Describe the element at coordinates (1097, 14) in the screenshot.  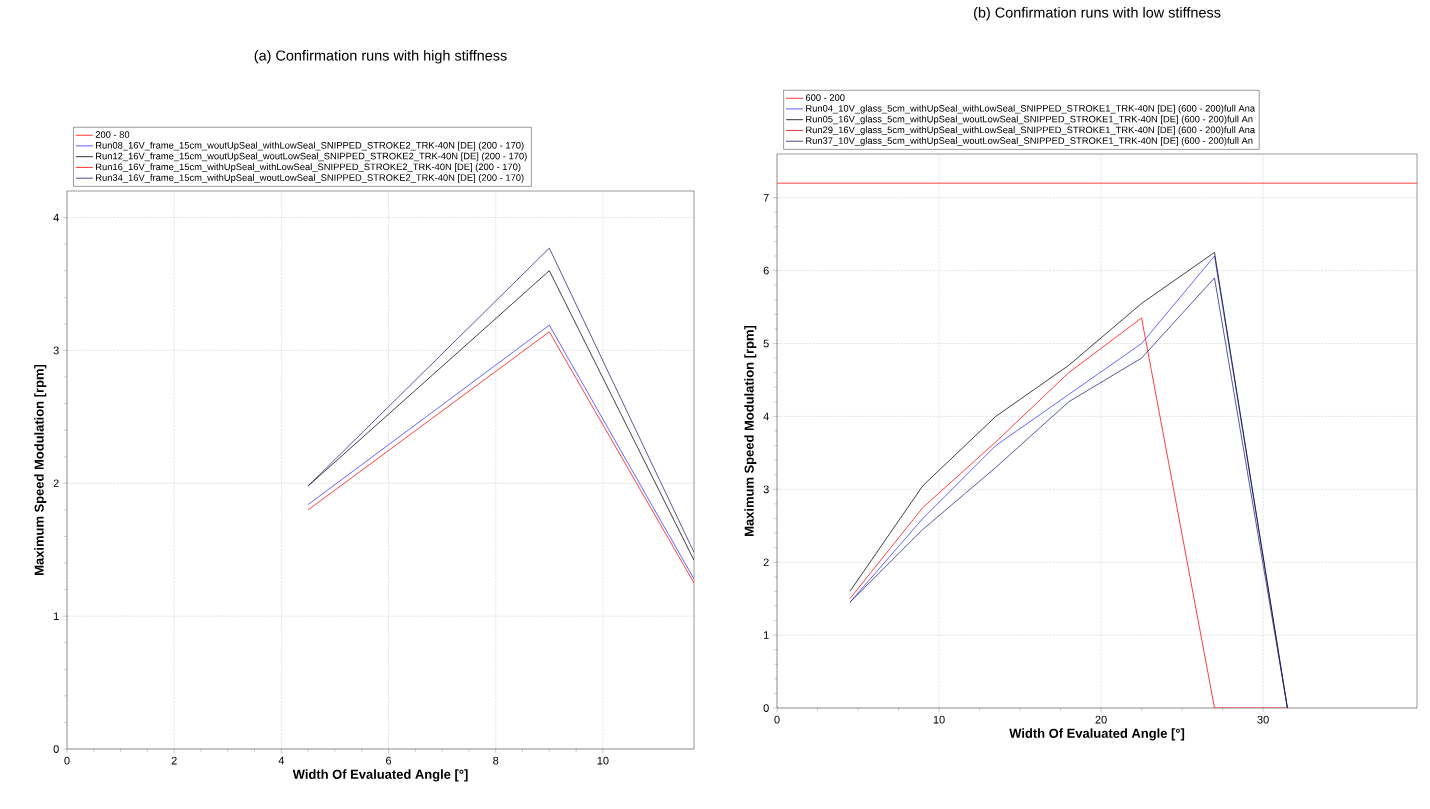
I see `chart-title: (b) Confirmation runs with low stiffness` at that location.